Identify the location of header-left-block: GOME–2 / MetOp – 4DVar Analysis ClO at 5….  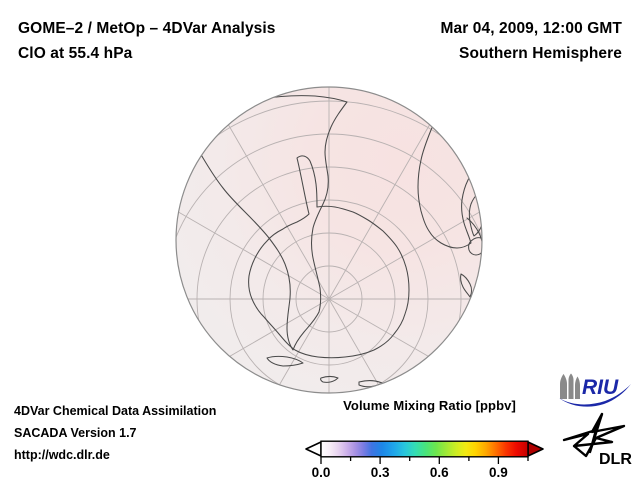
(147, 41).